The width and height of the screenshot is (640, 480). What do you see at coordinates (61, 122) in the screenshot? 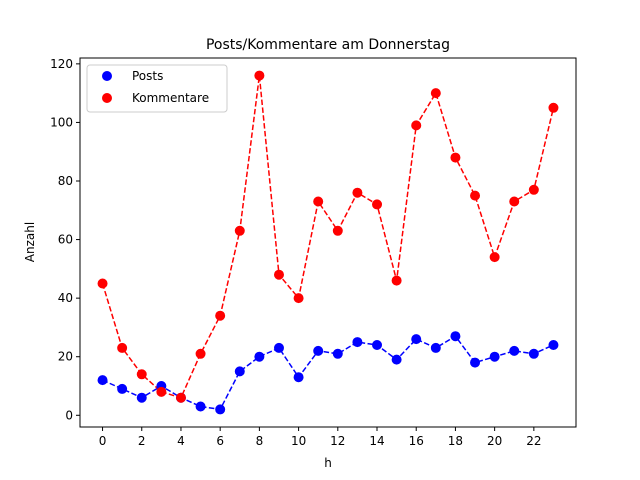
I see `y-tick-label: 100` at bounding box center [61, 122].